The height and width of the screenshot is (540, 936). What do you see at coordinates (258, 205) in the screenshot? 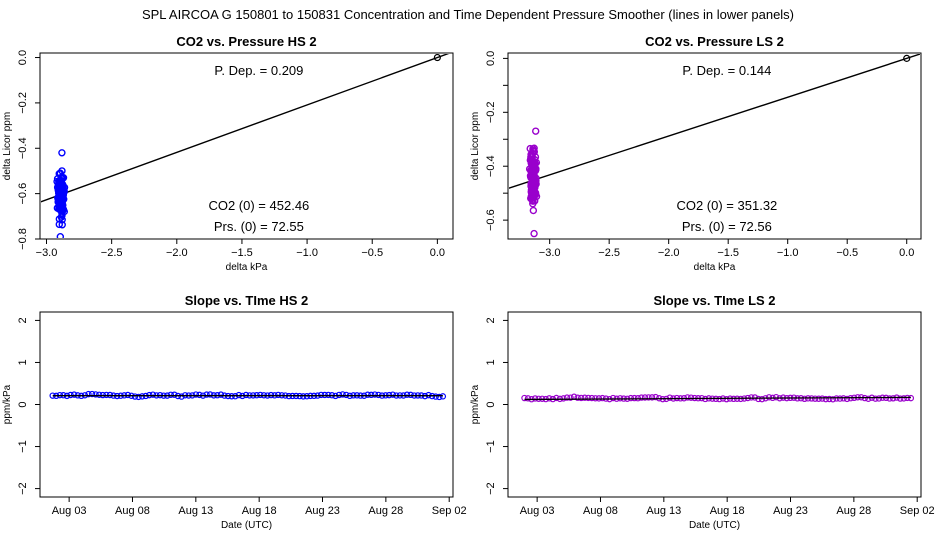
I see `co2-intercept-label: CO2 (0) = 452.46` at bounding box center [258, 205].